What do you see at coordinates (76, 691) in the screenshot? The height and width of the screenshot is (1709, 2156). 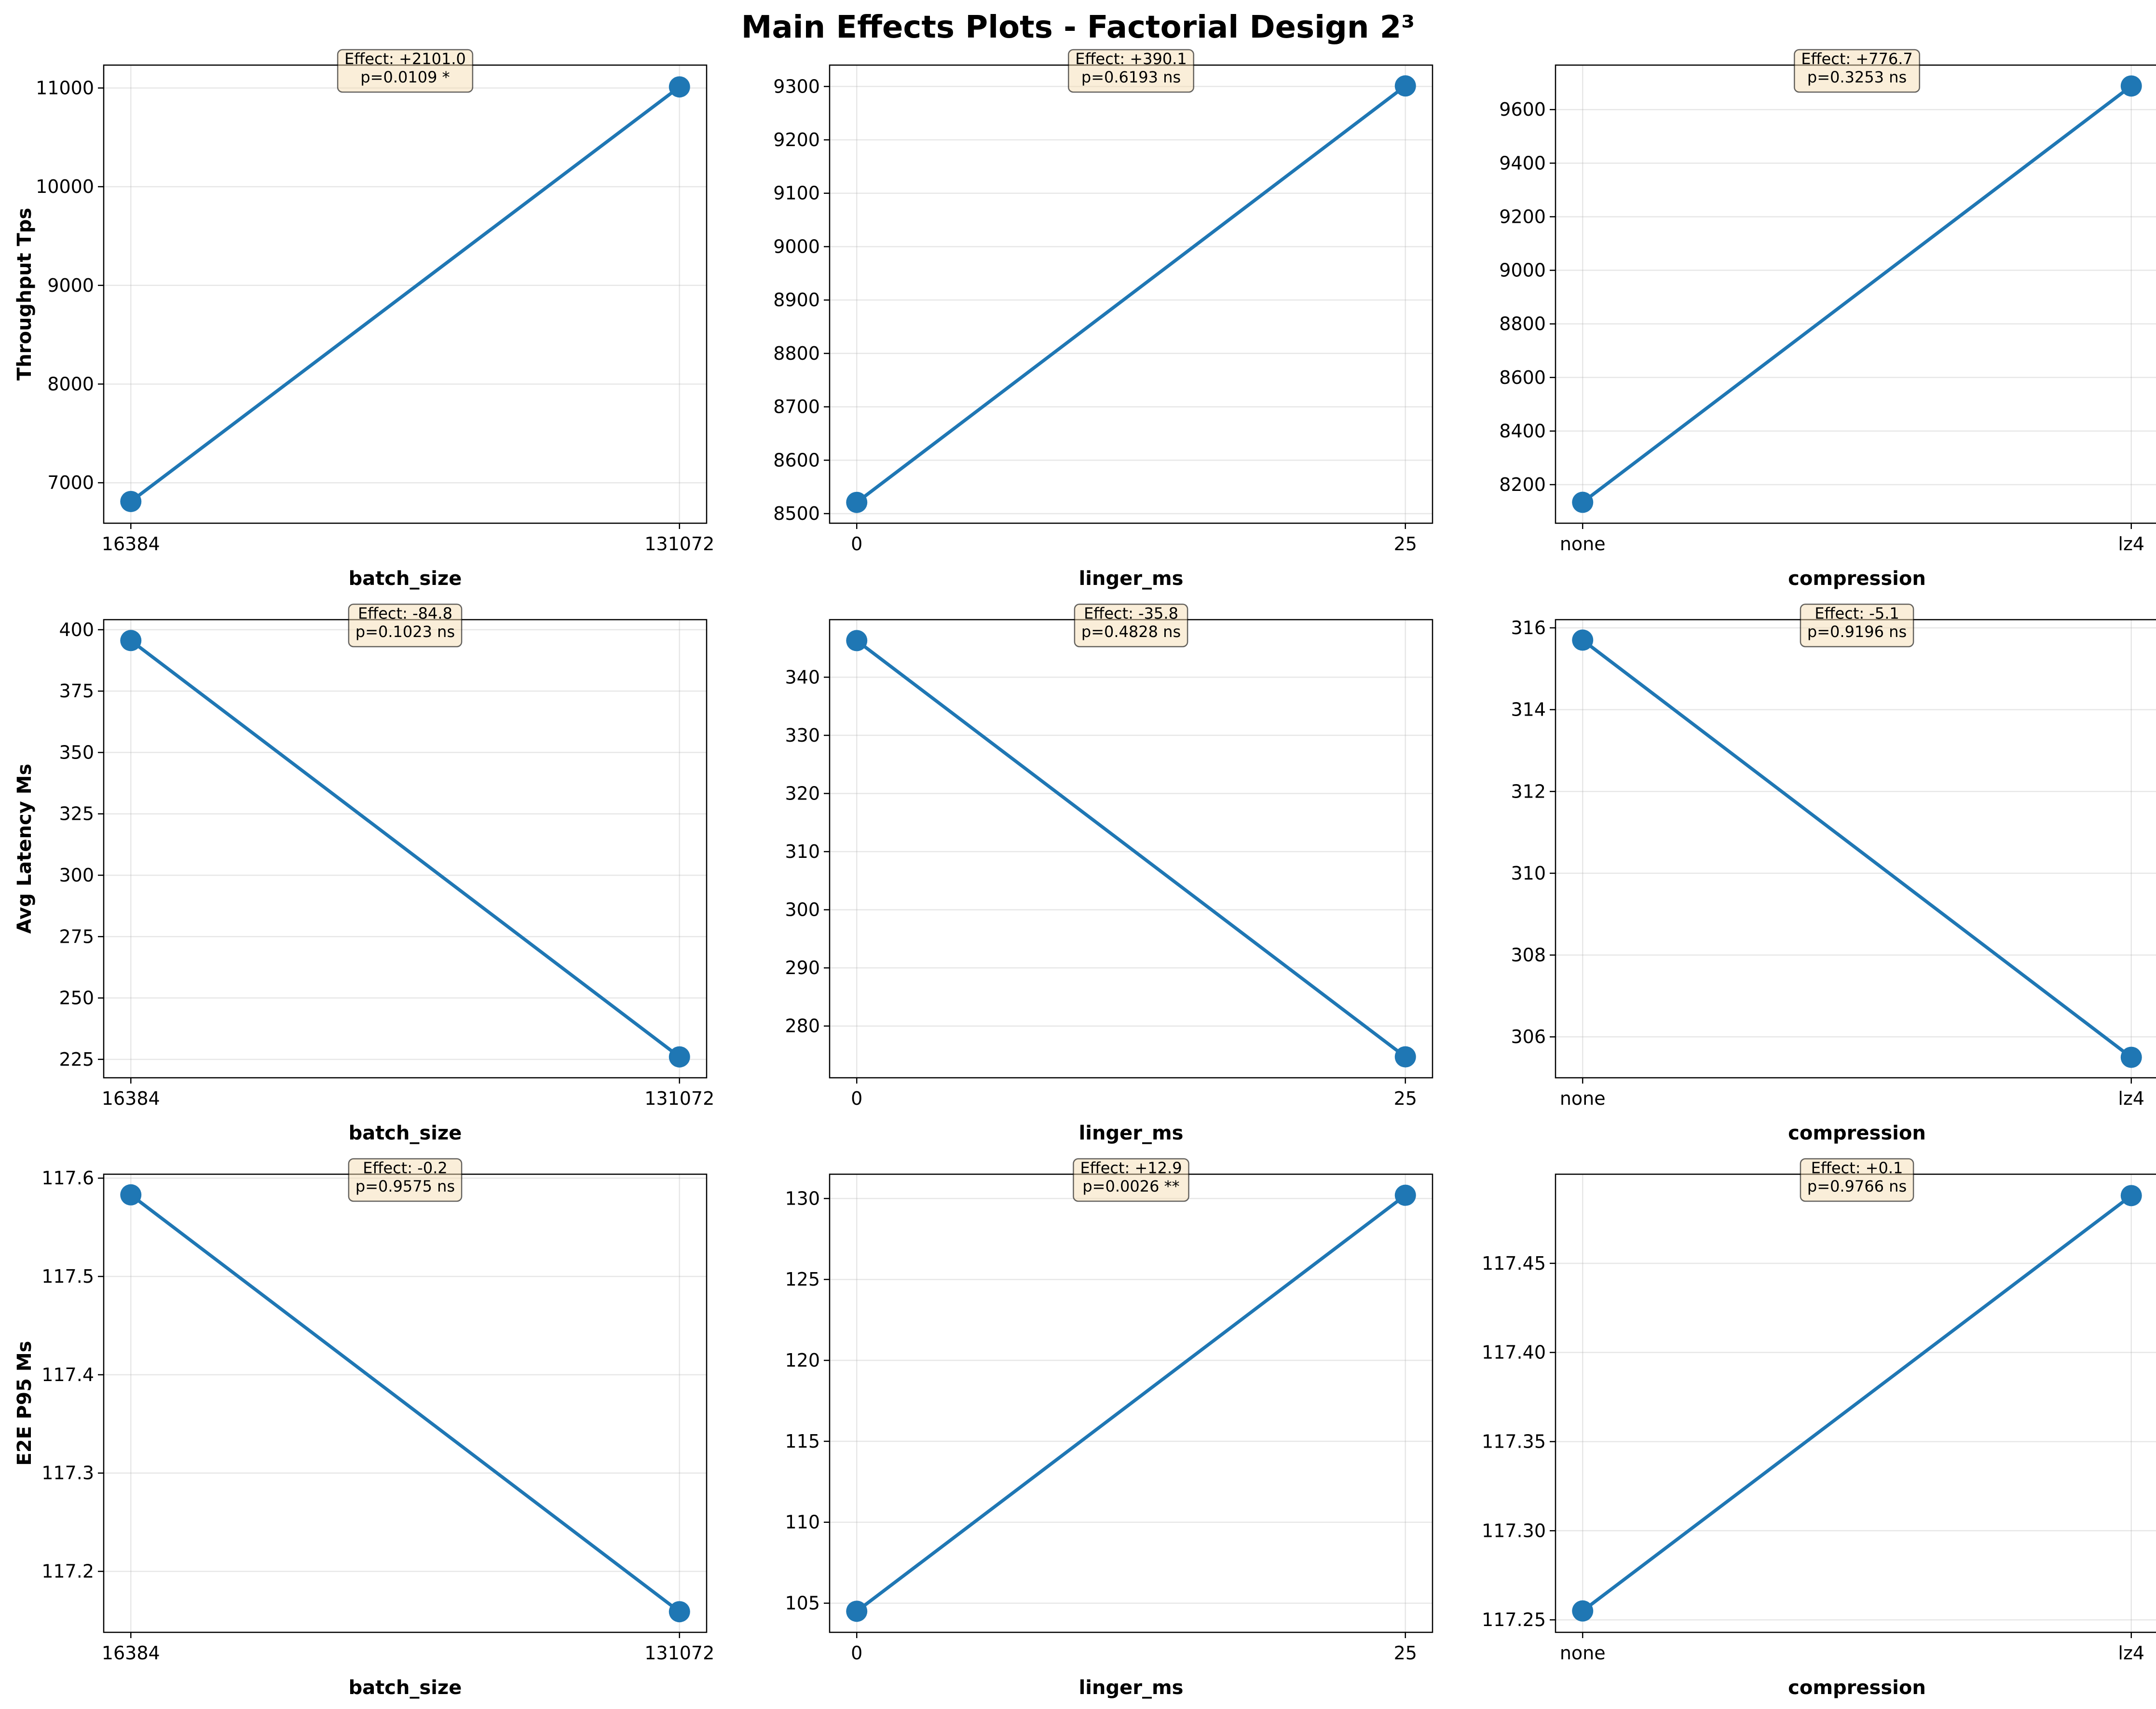 I see `y-tick-label: 375` at bounding box center [76, 691].